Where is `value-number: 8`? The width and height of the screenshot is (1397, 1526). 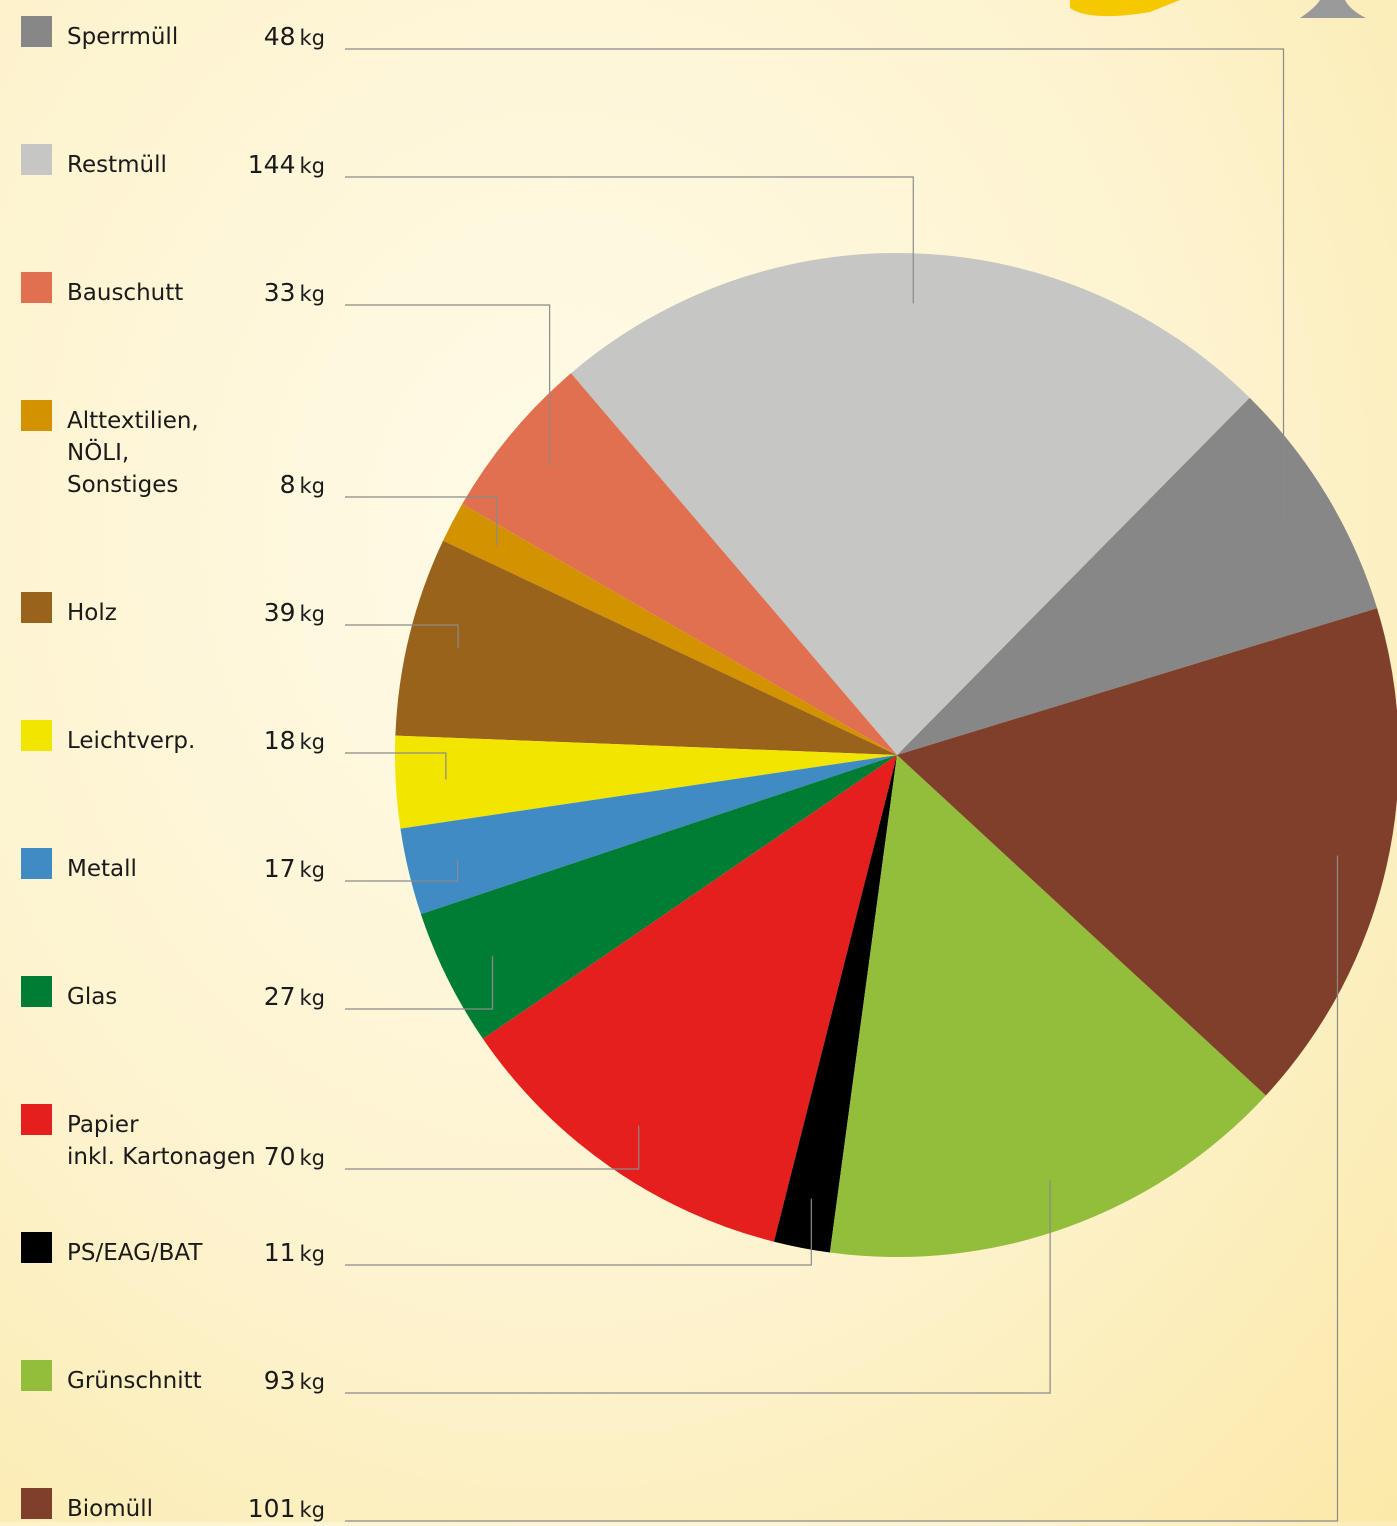 value-number: 8 is located at coordinates (287, 484).